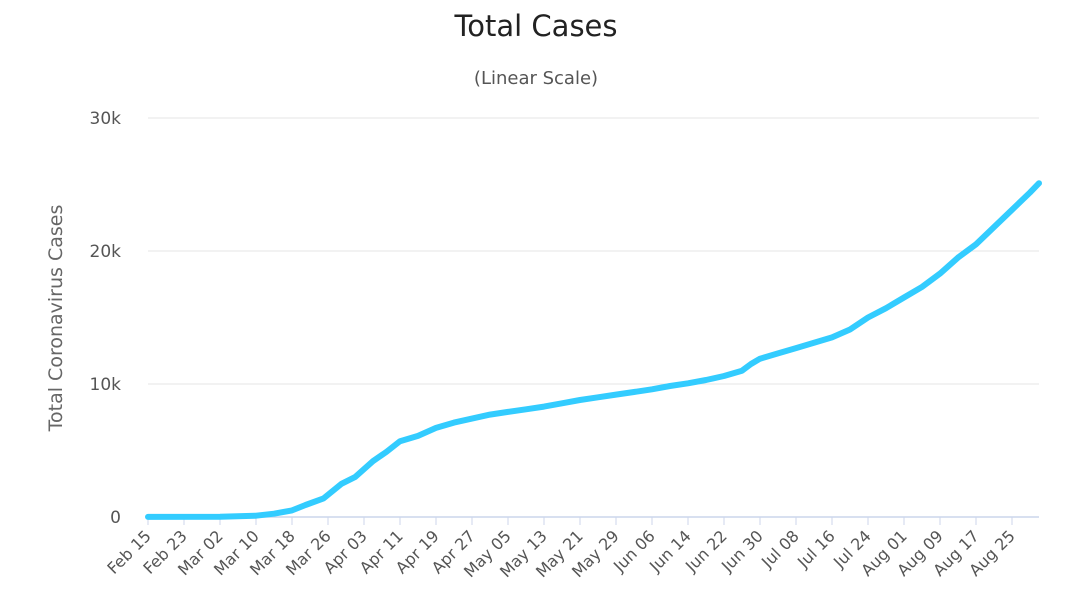 Image resolution: width=1072 pixels, height=610 pixels. What do you see at coordinates (106, 318) in the screenshot?
I see `y-axis-ticks: 0 10k 20k 30k` at bounding box center [106, 318].